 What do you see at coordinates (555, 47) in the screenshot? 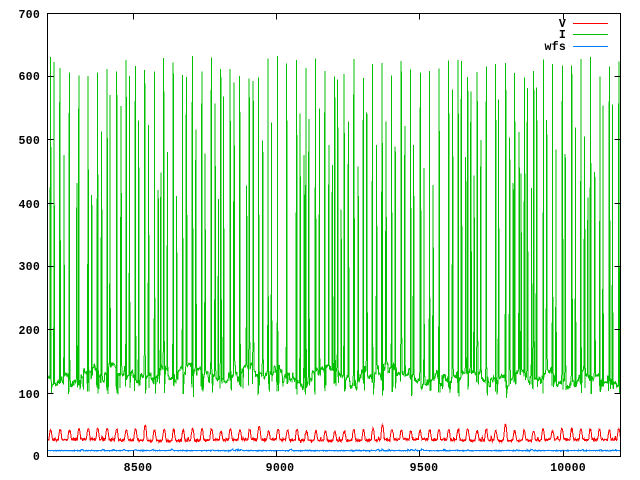
I see `svg-text: wfs` at bounding box center [555, 47].